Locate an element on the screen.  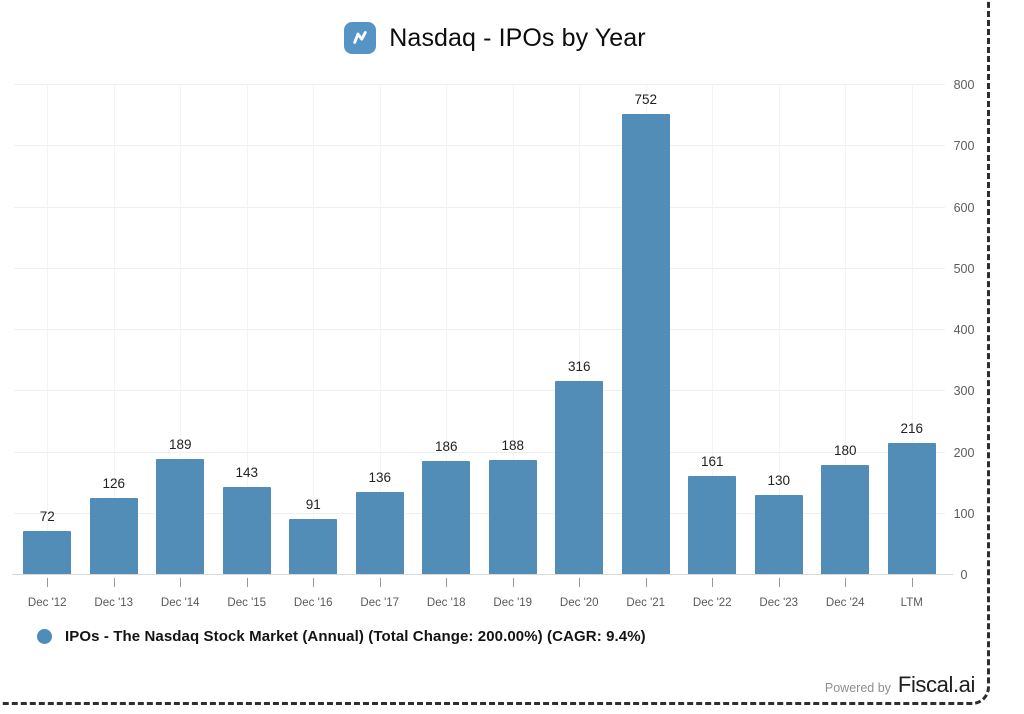
y-tick-label-600: 600 is located at coordinates (964, 207).